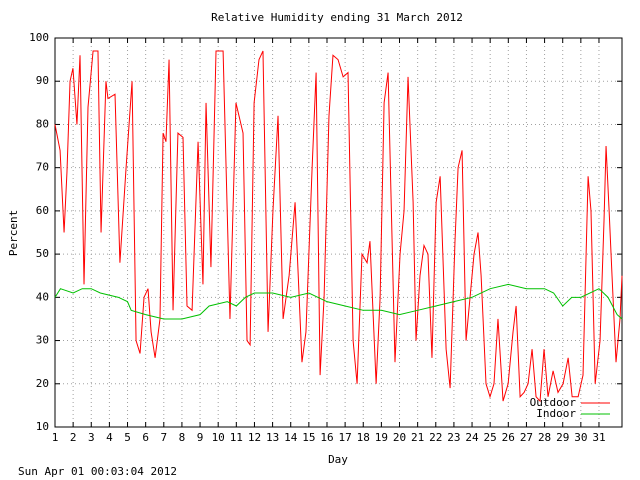 Image resolution: width=640 pixels, height=480 pixels. What do you see at coordinates (13, 233) in the screenshot?
I see `y-axis-label: Percent` at bounding box center [13, 233].